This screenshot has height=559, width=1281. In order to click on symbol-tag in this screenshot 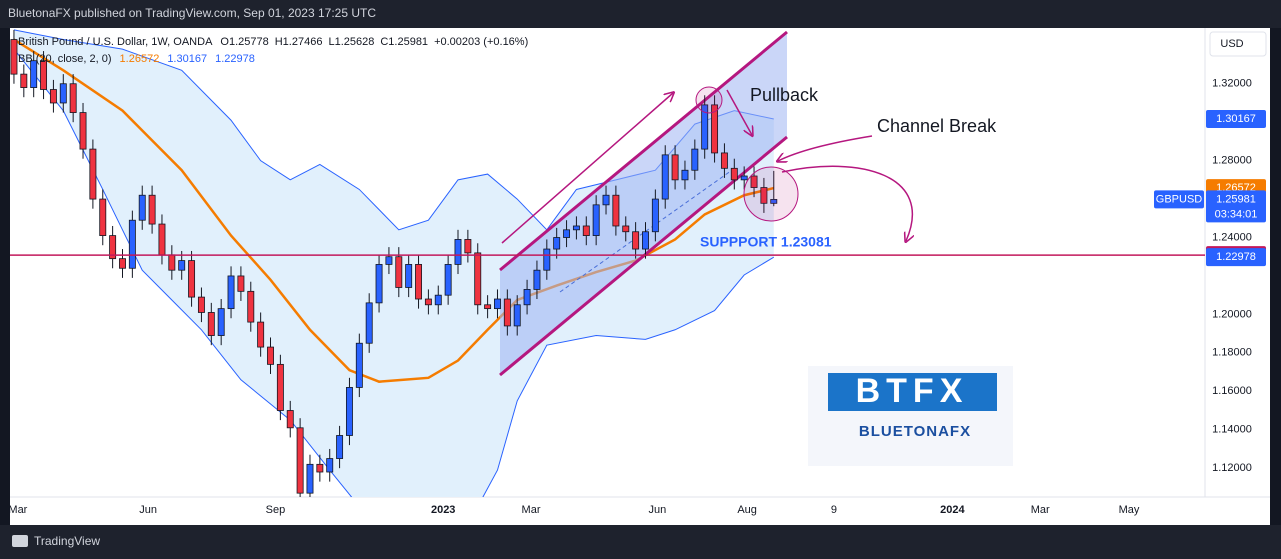, I will do `click(1179, 199)`.